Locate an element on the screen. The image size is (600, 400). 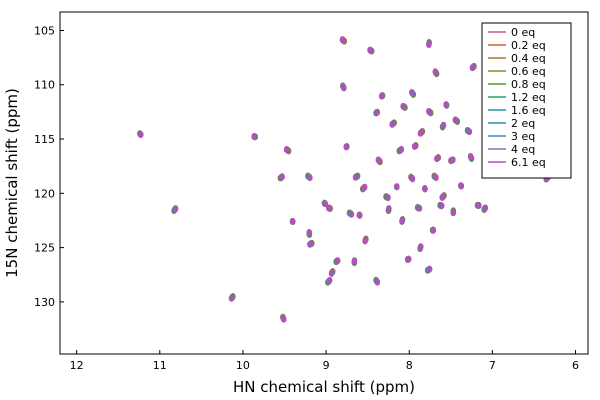
y-tick-label: 110 is located at coordinates (44, 85).